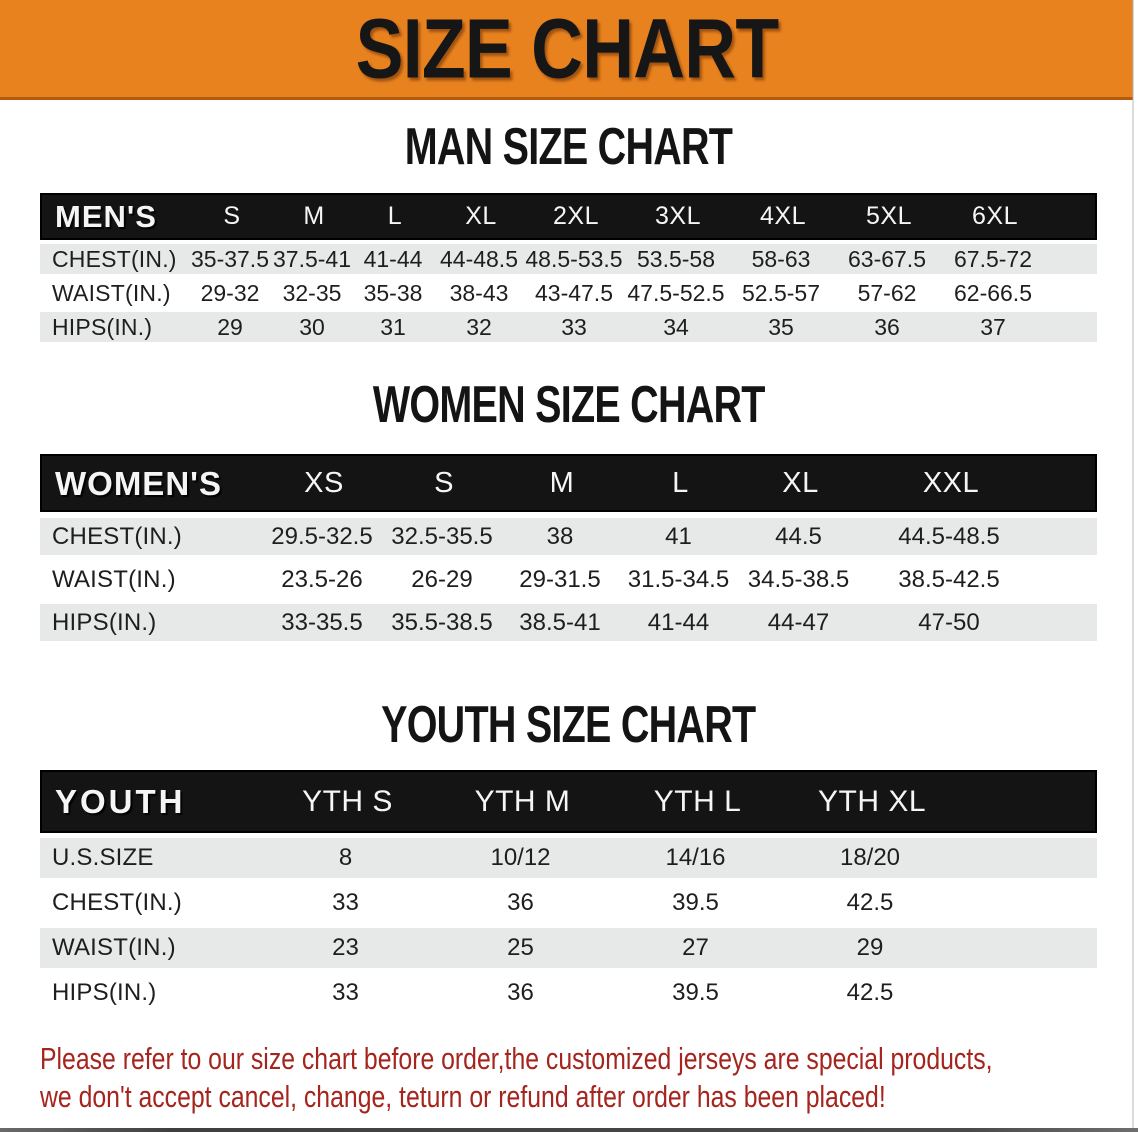 The height and width of the screenshot is (1132, 1138). Describe the element at coordinates (695, 992) in the screenshot. I see `table-cell-value: 39.5` at that location.